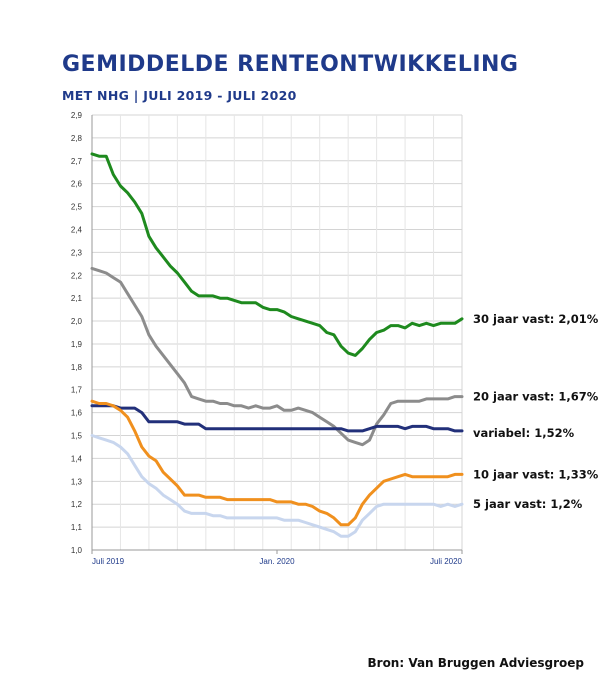 This screenshot has height=682, width=600. I want to click on y-tick-label: 1,8, so click(77, 367).